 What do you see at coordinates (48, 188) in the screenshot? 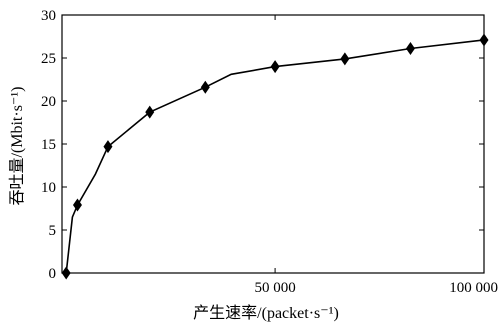
I see `y-tick-label: 10` at bounding box center [48, 188].